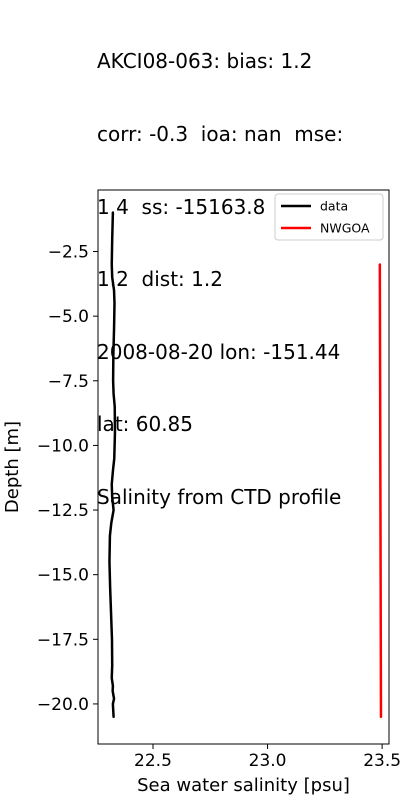 The image size is (400, 800). What do you see at coordinates (63, 511) in the screenshot?
I see `y-tick-label: −12.5` at bounding box center [63, 511].